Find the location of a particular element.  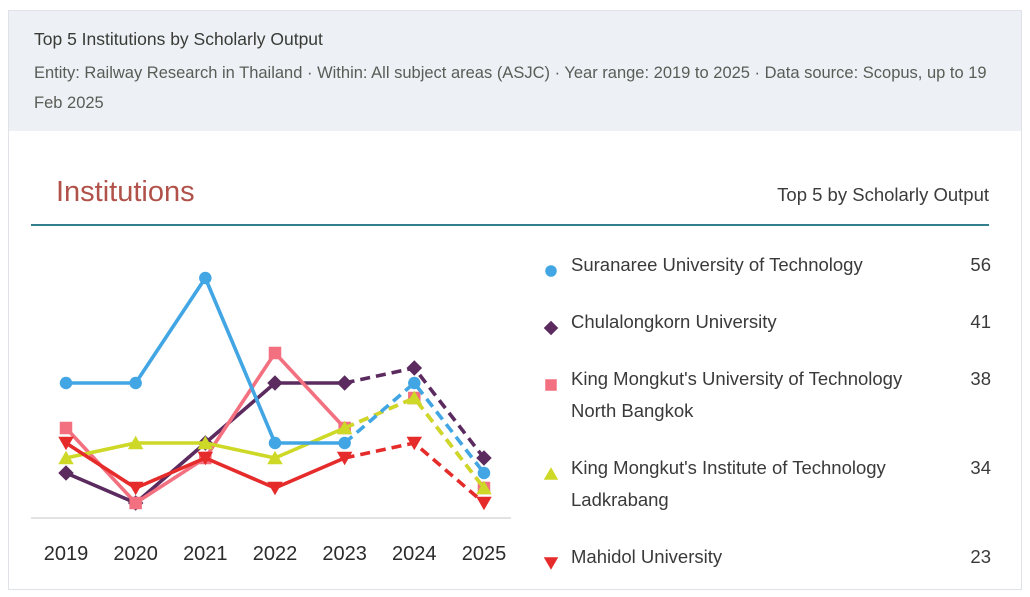

legend-value: 23 is located at coordinates (980, 556).